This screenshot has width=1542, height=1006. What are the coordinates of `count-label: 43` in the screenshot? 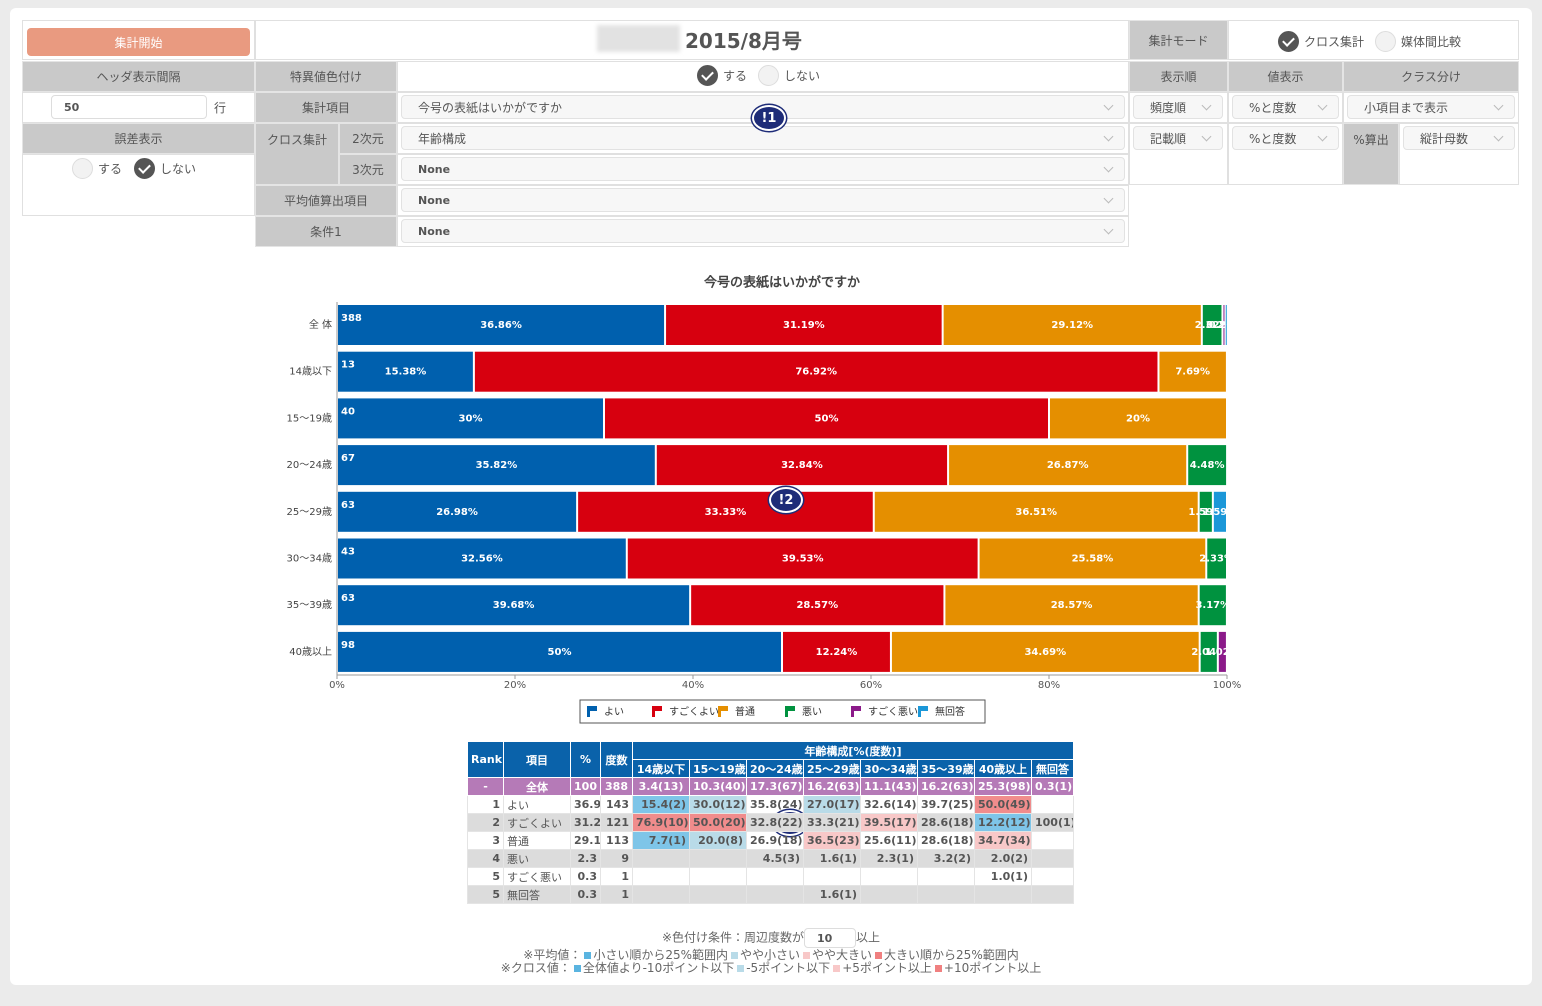 It's located at (348, 552).